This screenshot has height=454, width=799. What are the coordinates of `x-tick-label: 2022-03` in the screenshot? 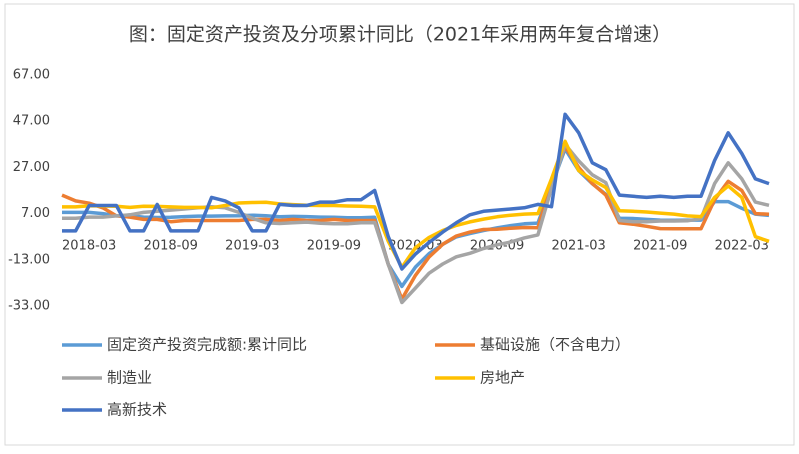 It's located at (742, 246).